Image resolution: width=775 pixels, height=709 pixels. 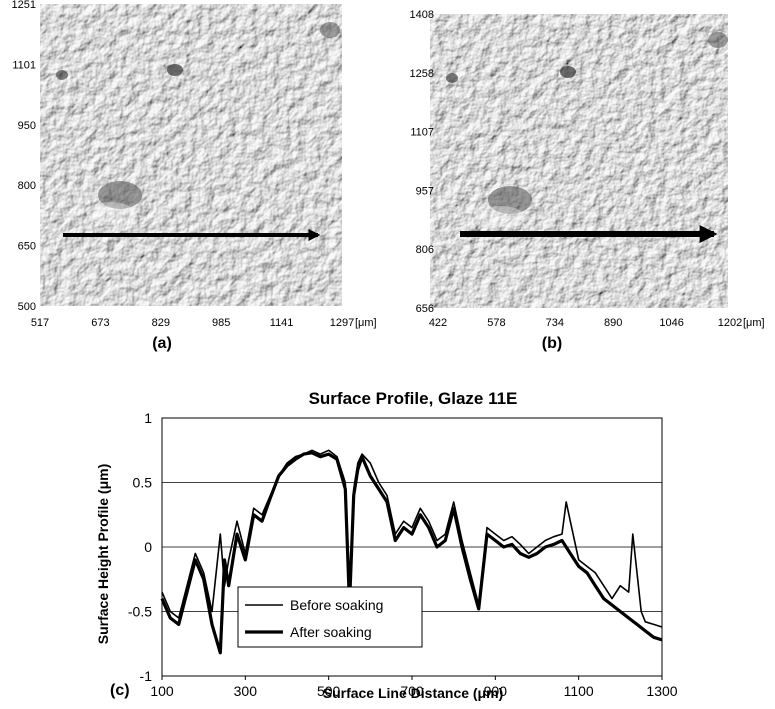 What do you see at coordinates (496, 691) in the screenshot?
I see `x-tick-label: 900` at bounding box center [496, 691].